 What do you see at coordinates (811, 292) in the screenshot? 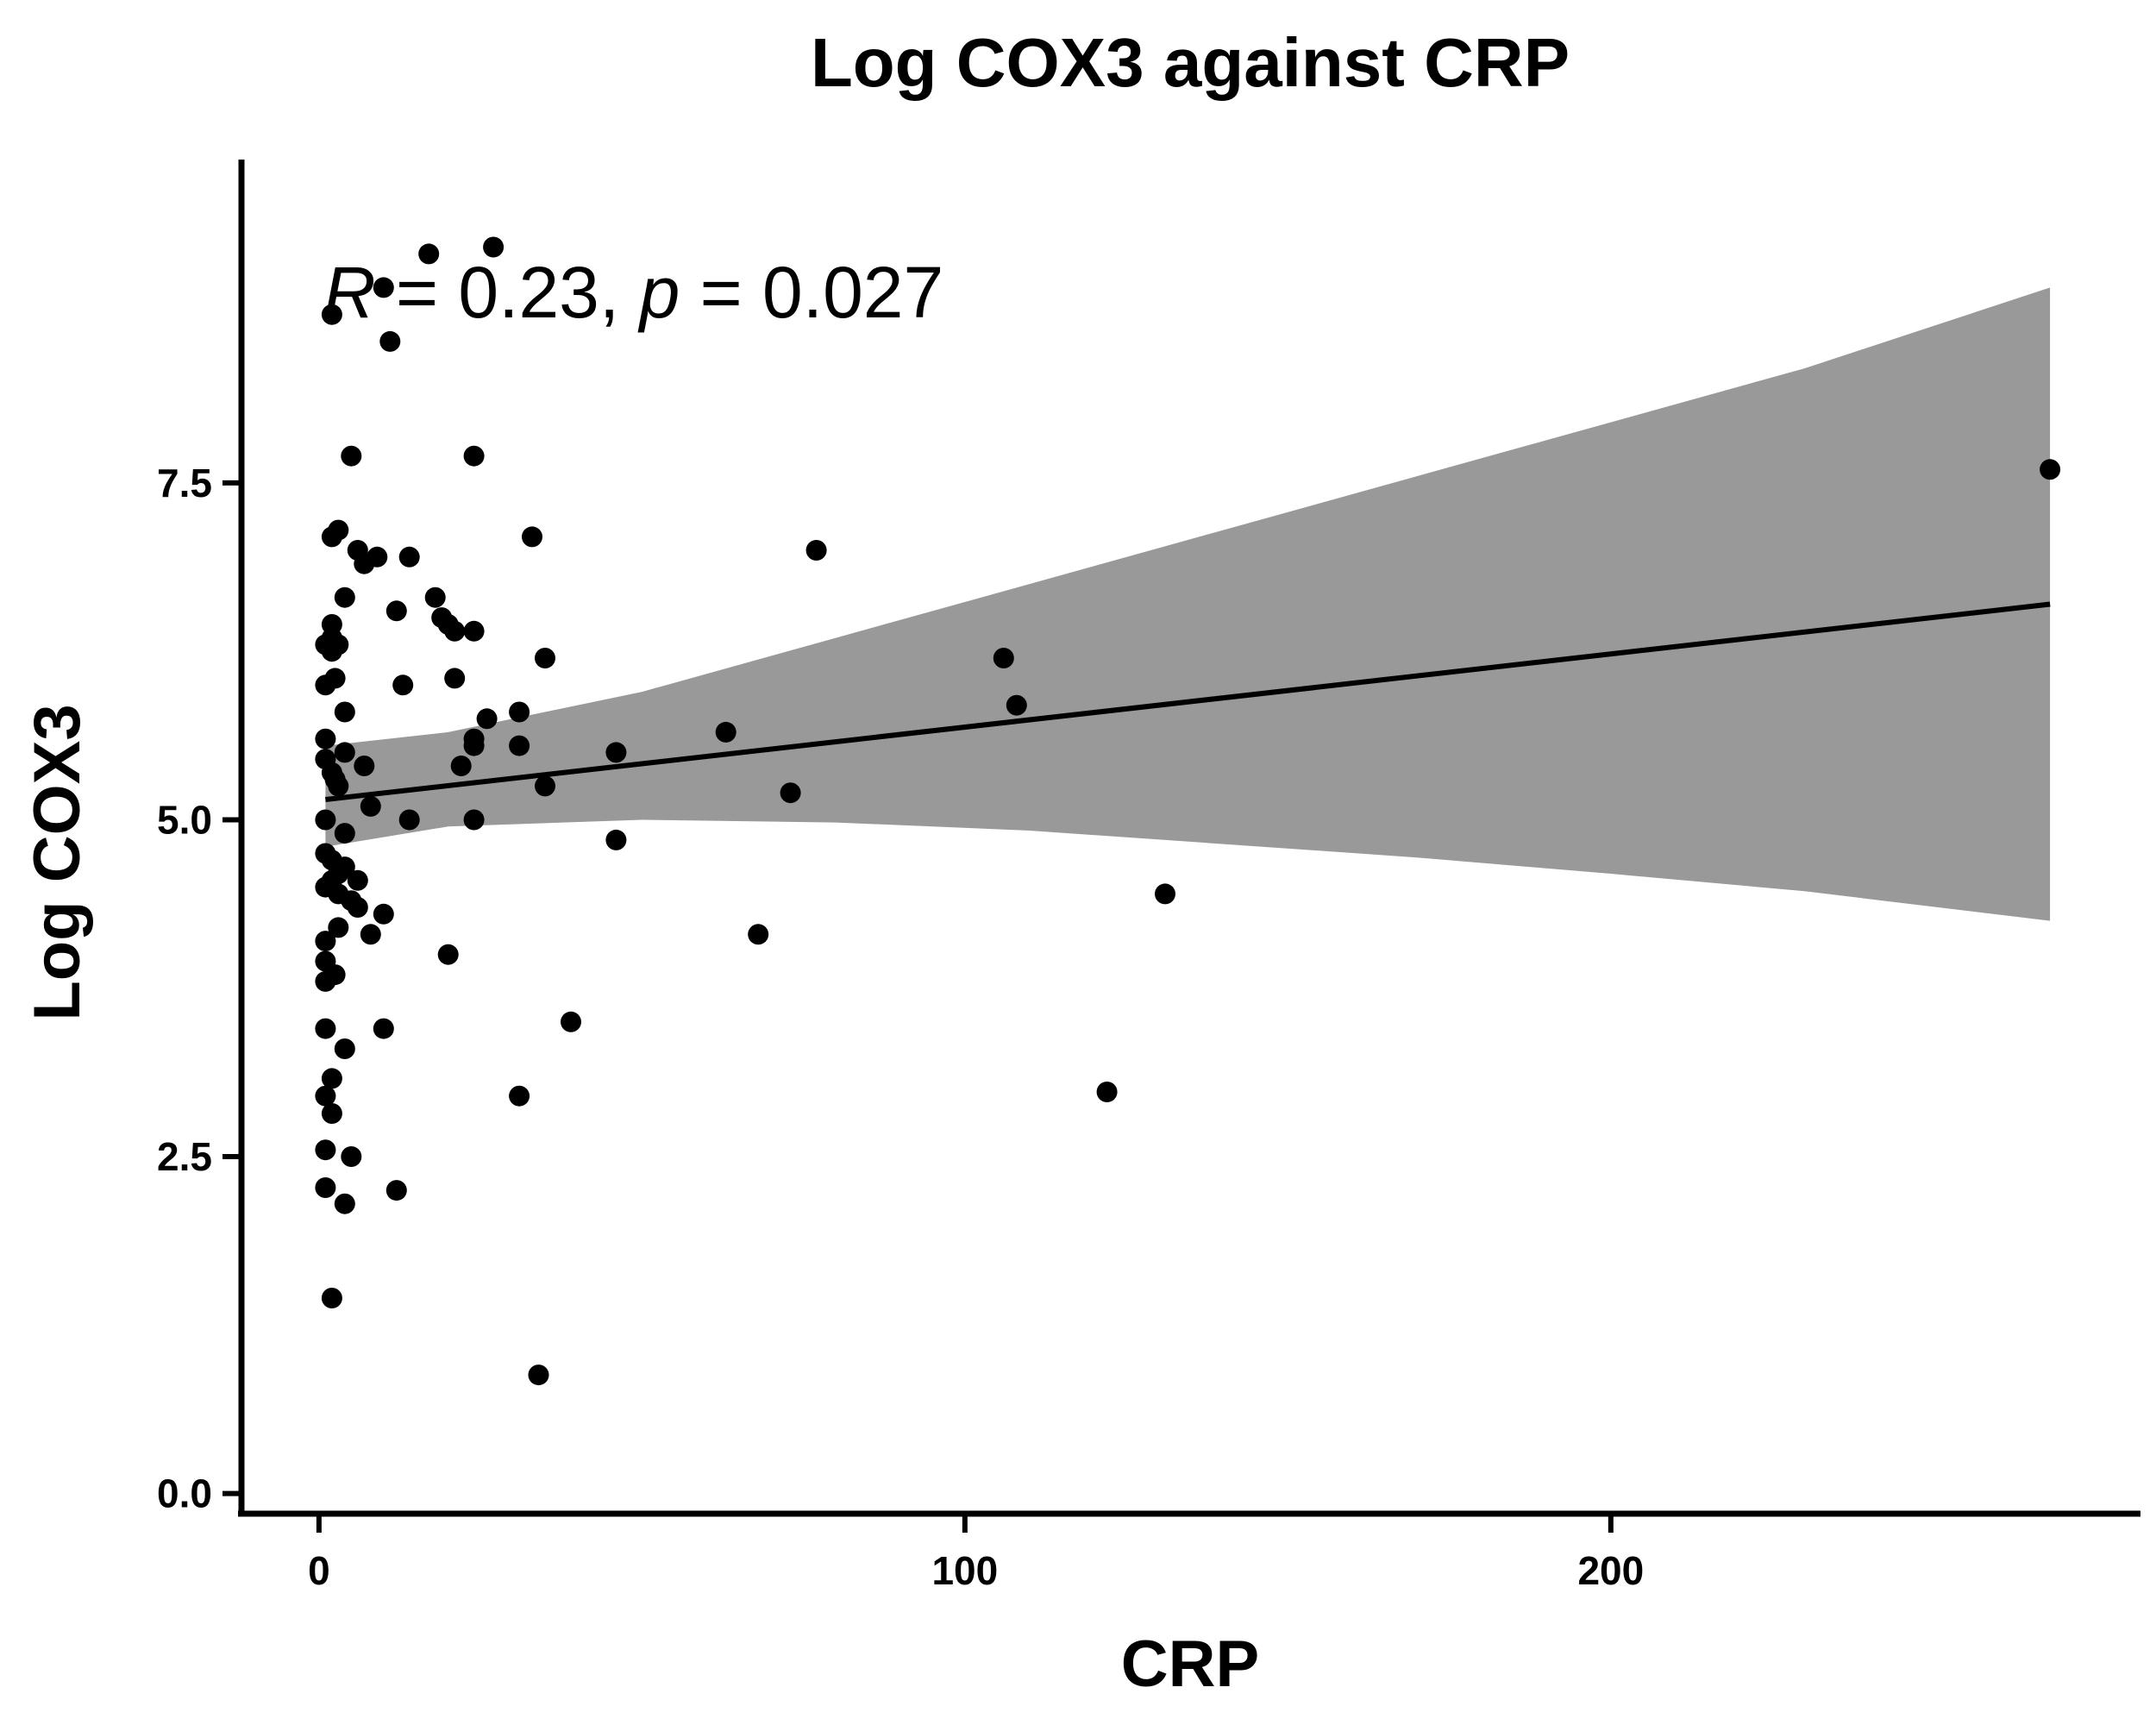
I see `p-value: = 0.027` at bounding box center [811, 292].